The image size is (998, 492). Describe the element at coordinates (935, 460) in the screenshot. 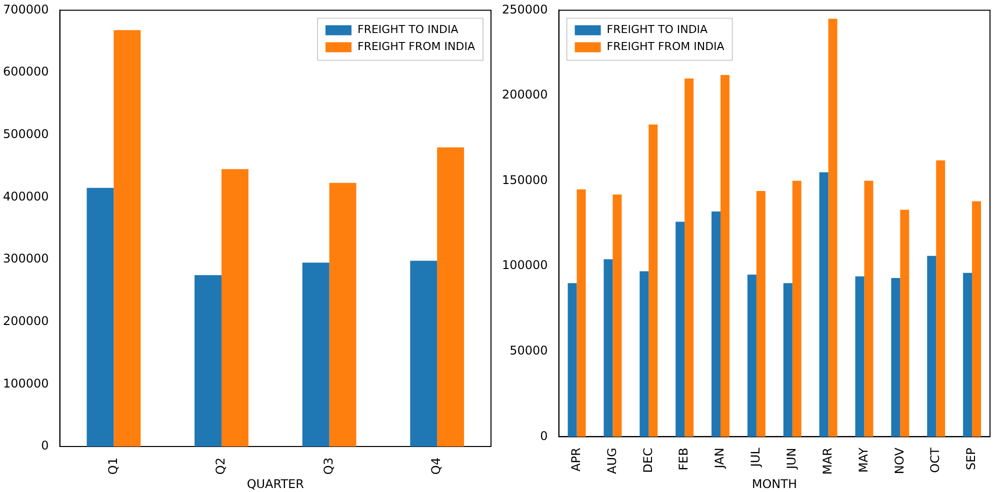

I see `x-tick-label: OCT` at that location.